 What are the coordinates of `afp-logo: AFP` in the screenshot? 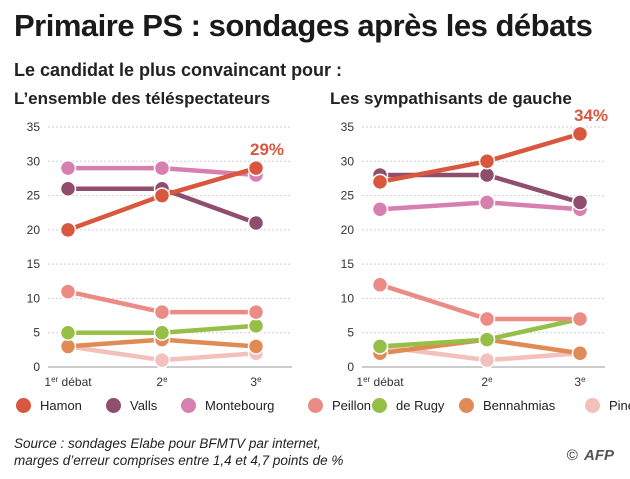 It's located at (599, 455).